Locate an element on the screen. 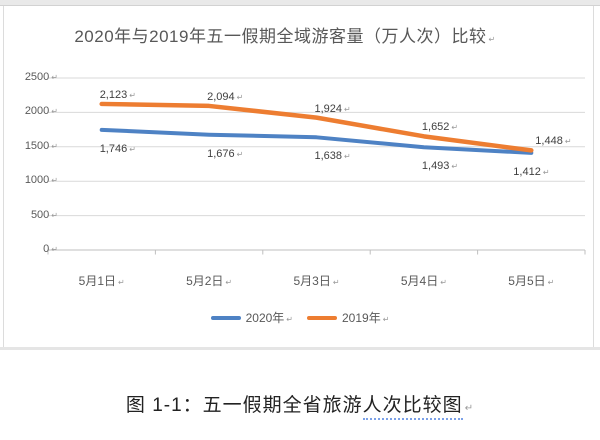 This screenshot has height=440, width=600. x-tick-label: 5月3日 ↵ is located at coordinates (316, 281).